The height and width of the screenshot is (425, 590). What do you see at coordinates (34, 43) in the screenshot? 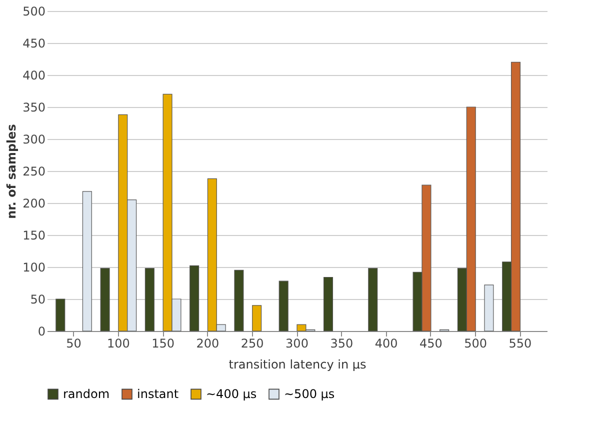
I see `y-tick-label: 450` at bounding box center [34, 43].